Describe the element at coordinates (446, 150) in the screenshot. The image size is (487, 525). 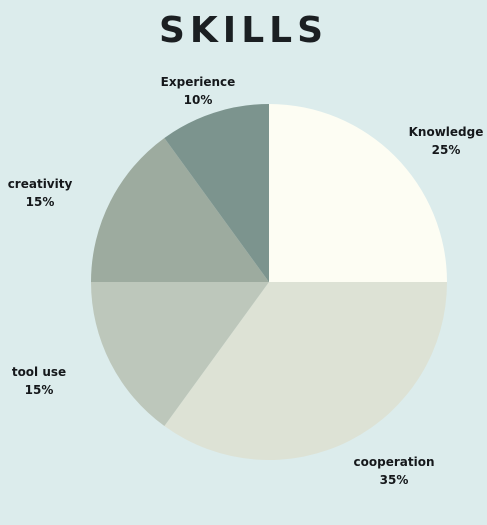
I see `slice-value-label: 25%` at that location.